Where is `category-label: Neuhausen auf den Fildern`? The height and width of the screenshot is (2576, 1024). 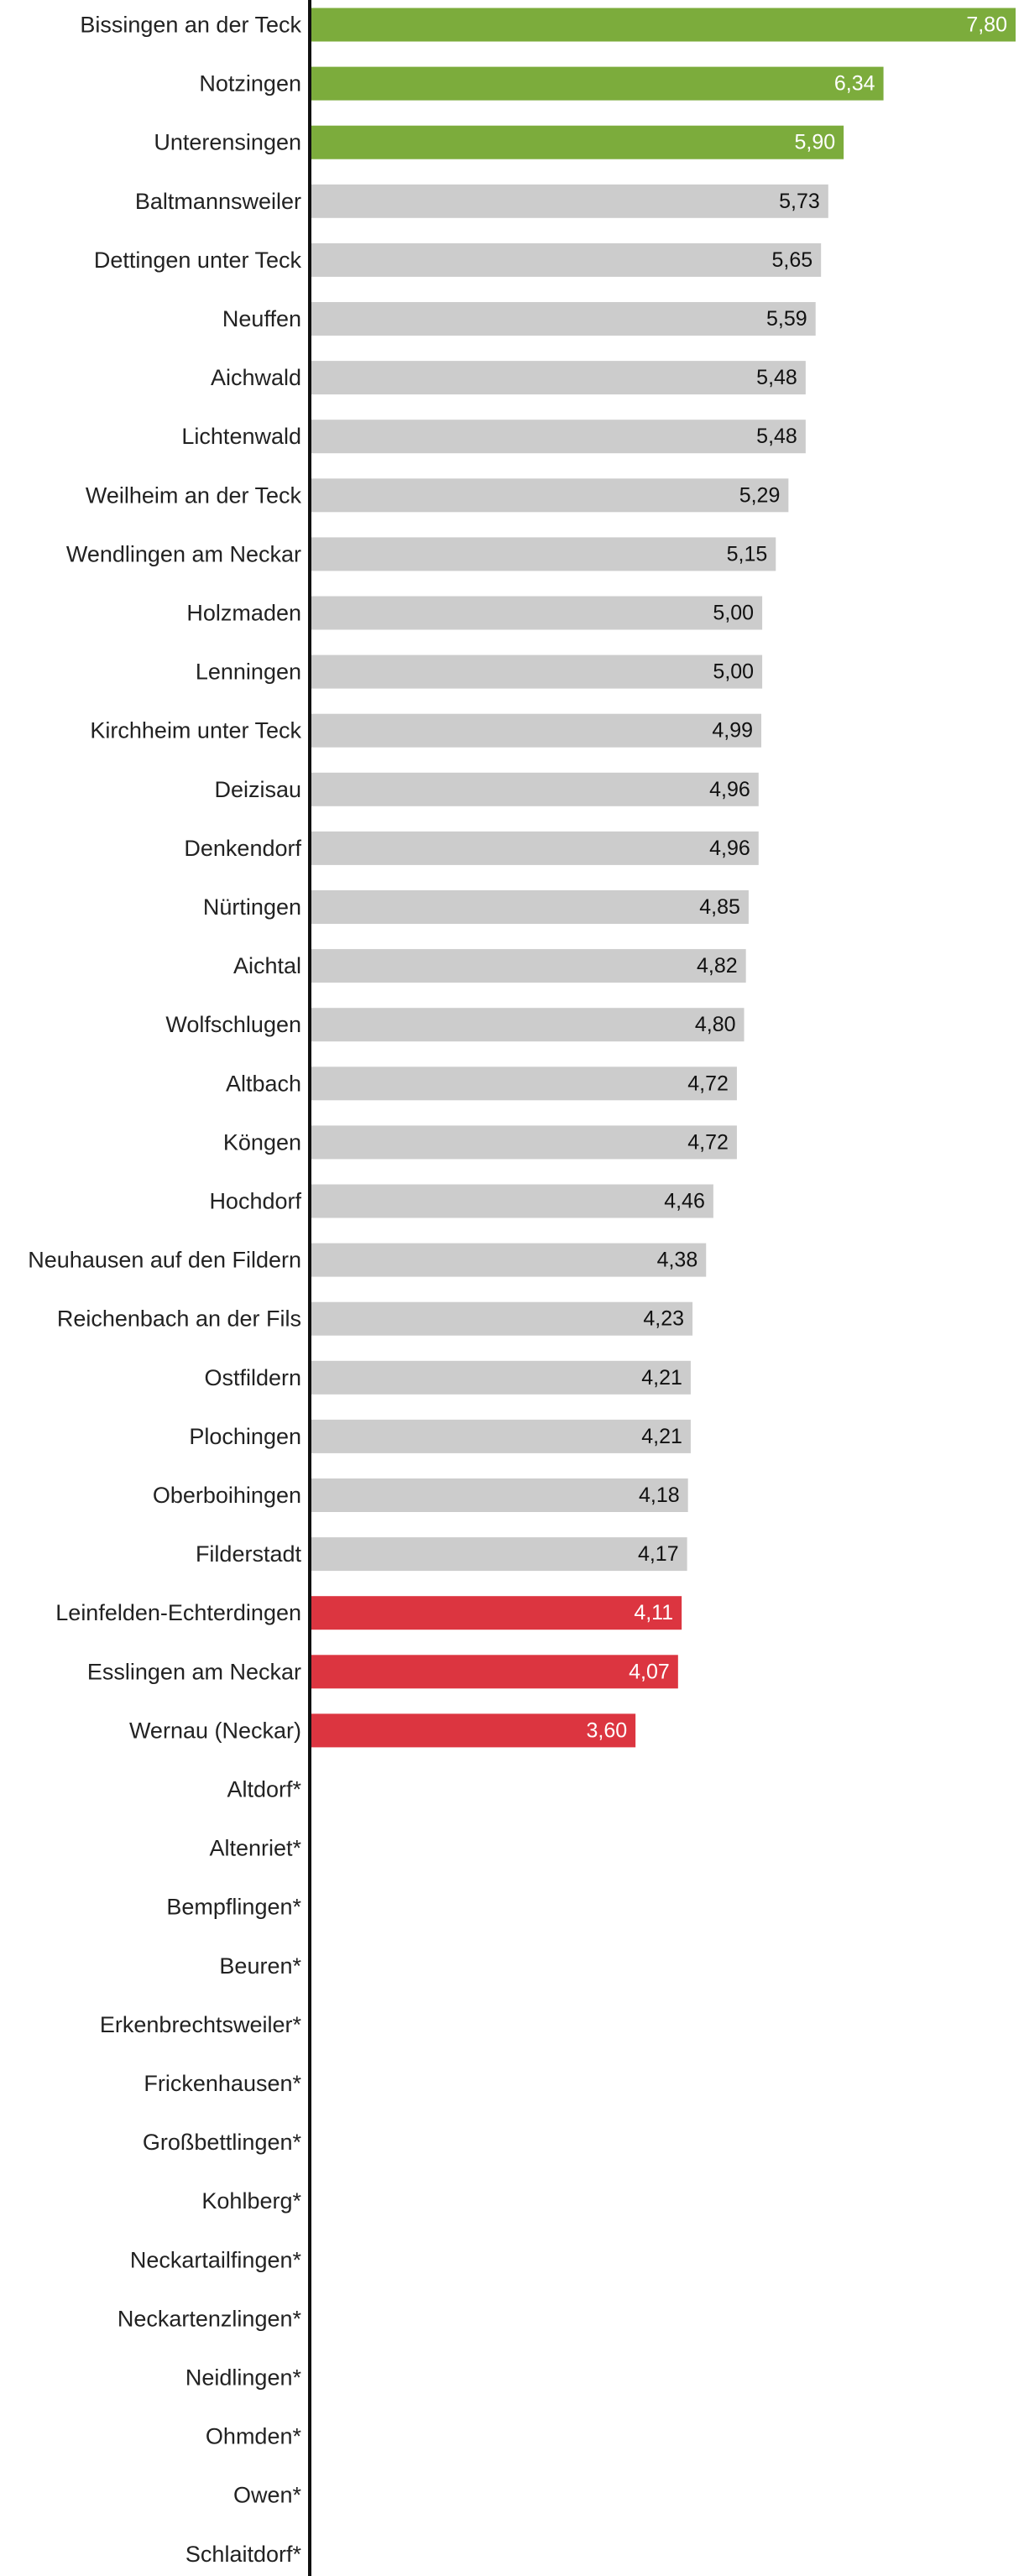 category-label: Neuhausen auf den Fildern is located at coordinates (164, 1260).